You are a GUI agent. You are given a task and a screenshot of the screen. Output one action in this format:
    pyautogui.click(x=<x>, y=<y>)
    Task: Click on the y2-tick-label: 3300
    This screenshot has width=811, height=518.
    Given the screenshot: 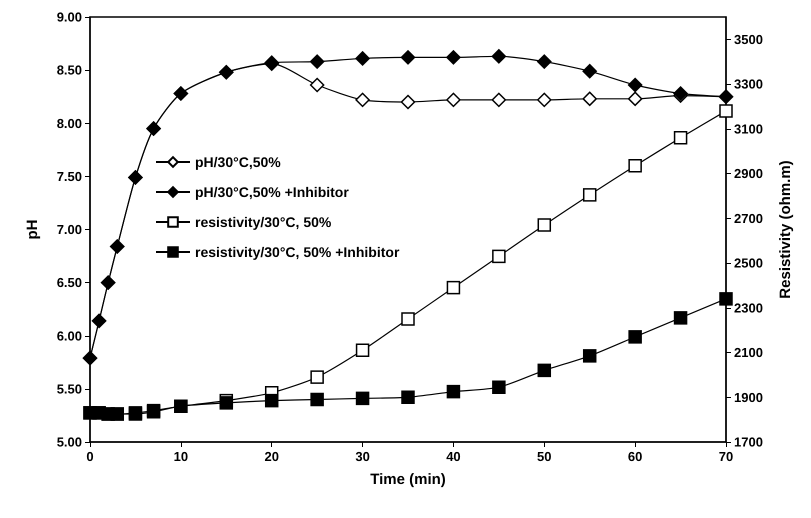 What is the action you would take?
    pyautogui.click(x=748, y=84)
    